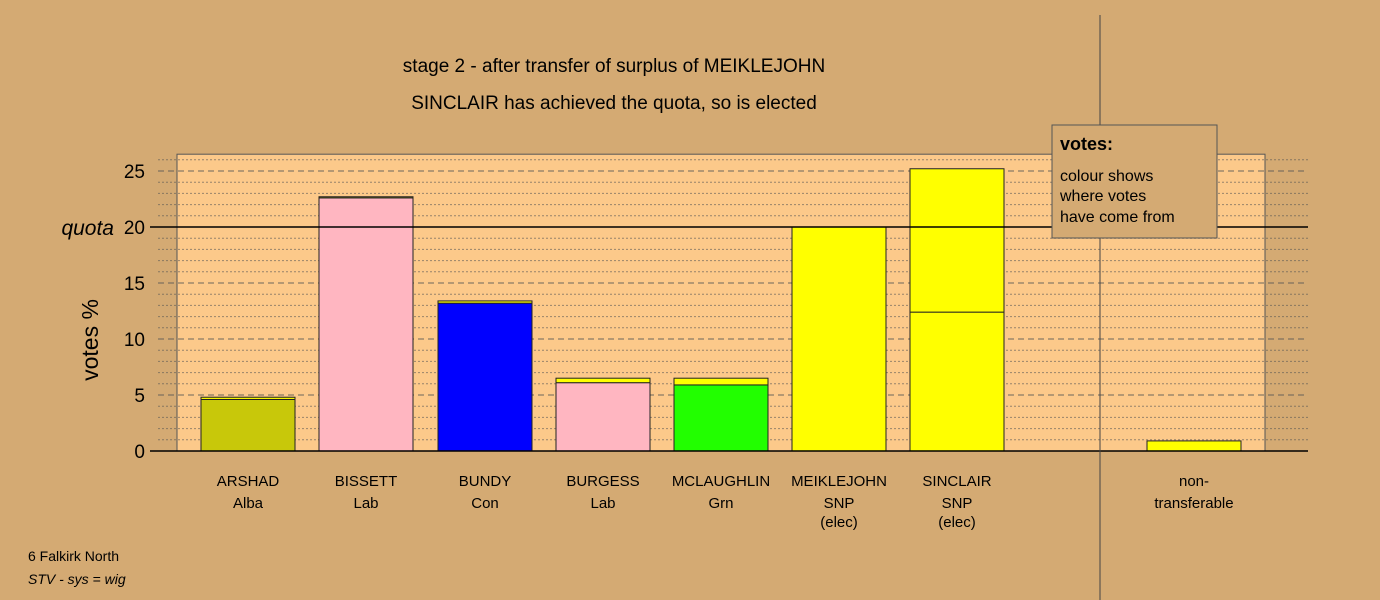 The width and height of the screenshot is (1380, 600). I want to click on candidate-name: MEIKLEJOHN, so click(839, 481).